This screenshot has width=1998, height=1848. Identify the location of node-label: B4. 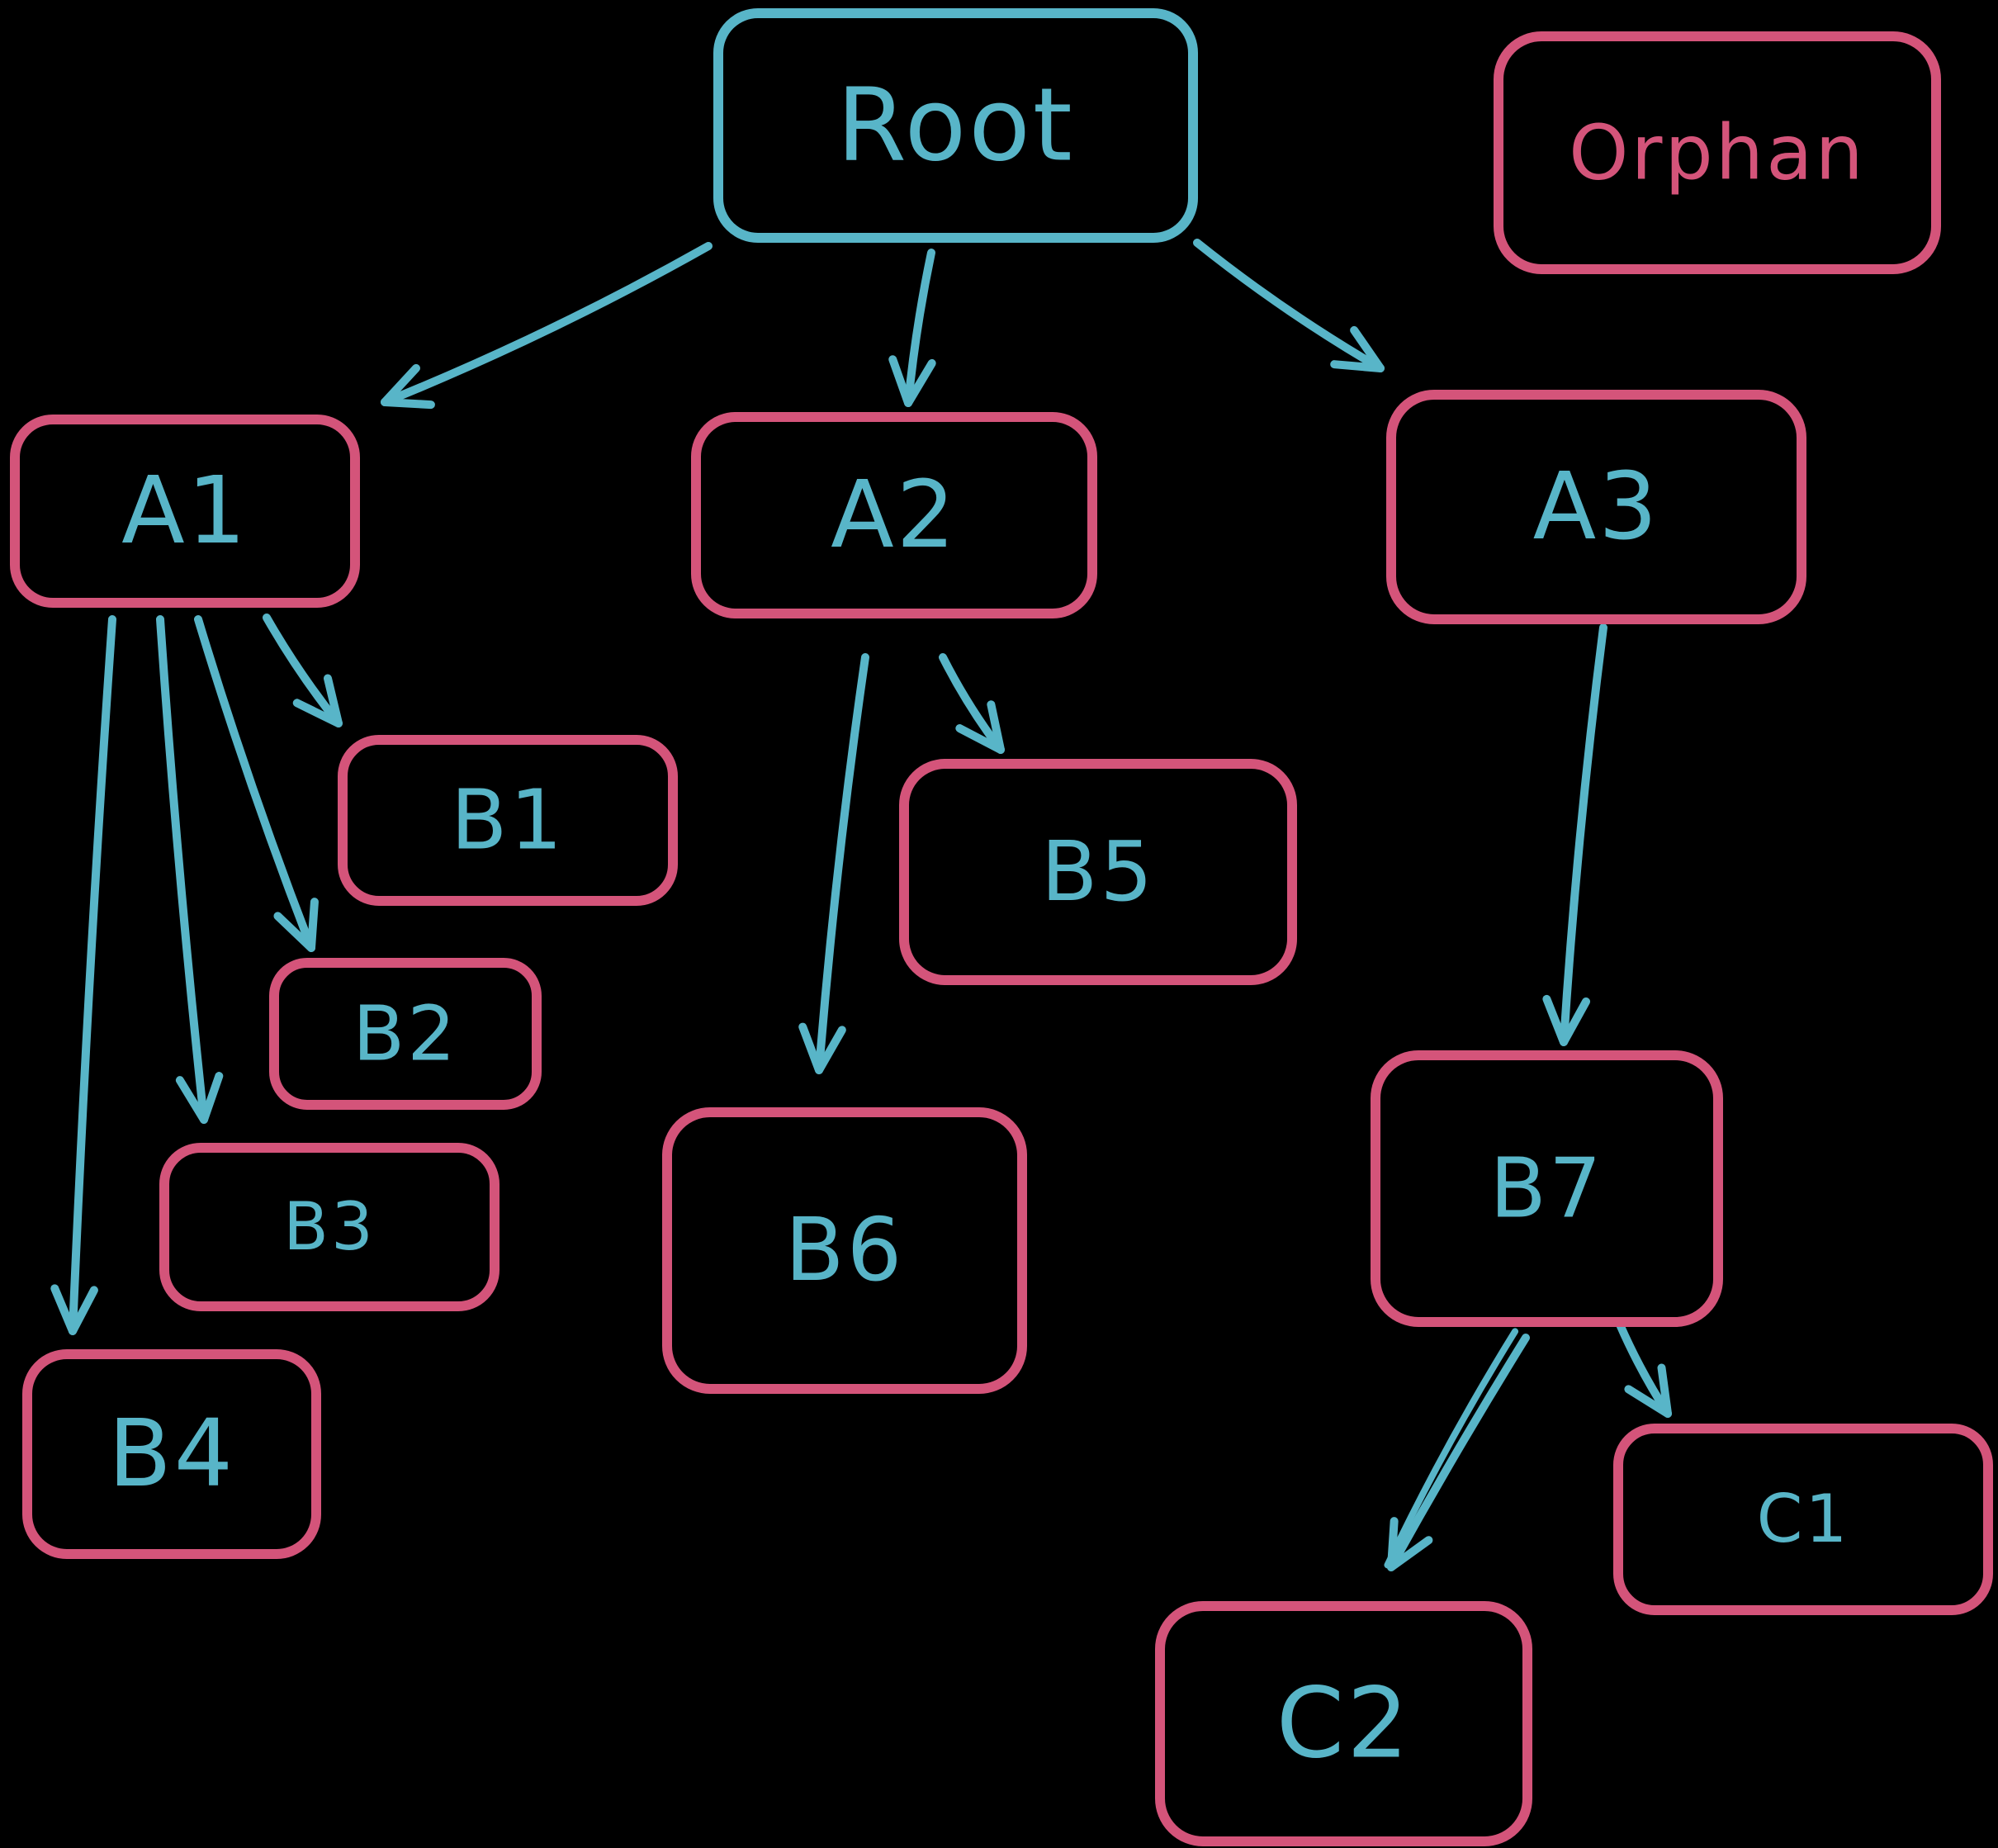
(171, 1454).